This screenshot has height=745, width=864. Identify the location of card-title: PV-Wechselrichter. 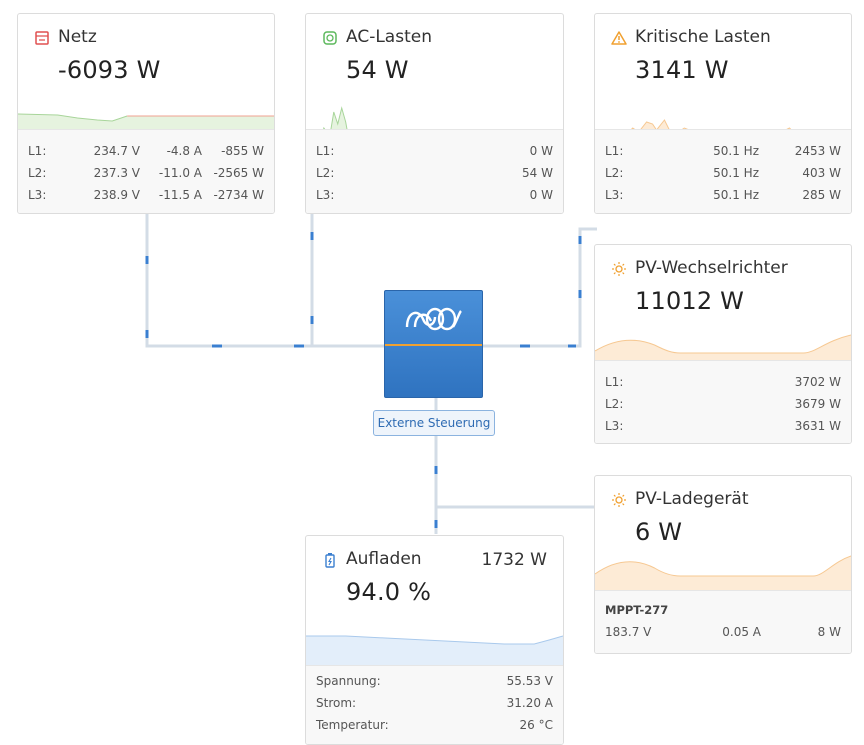
(711, 268).